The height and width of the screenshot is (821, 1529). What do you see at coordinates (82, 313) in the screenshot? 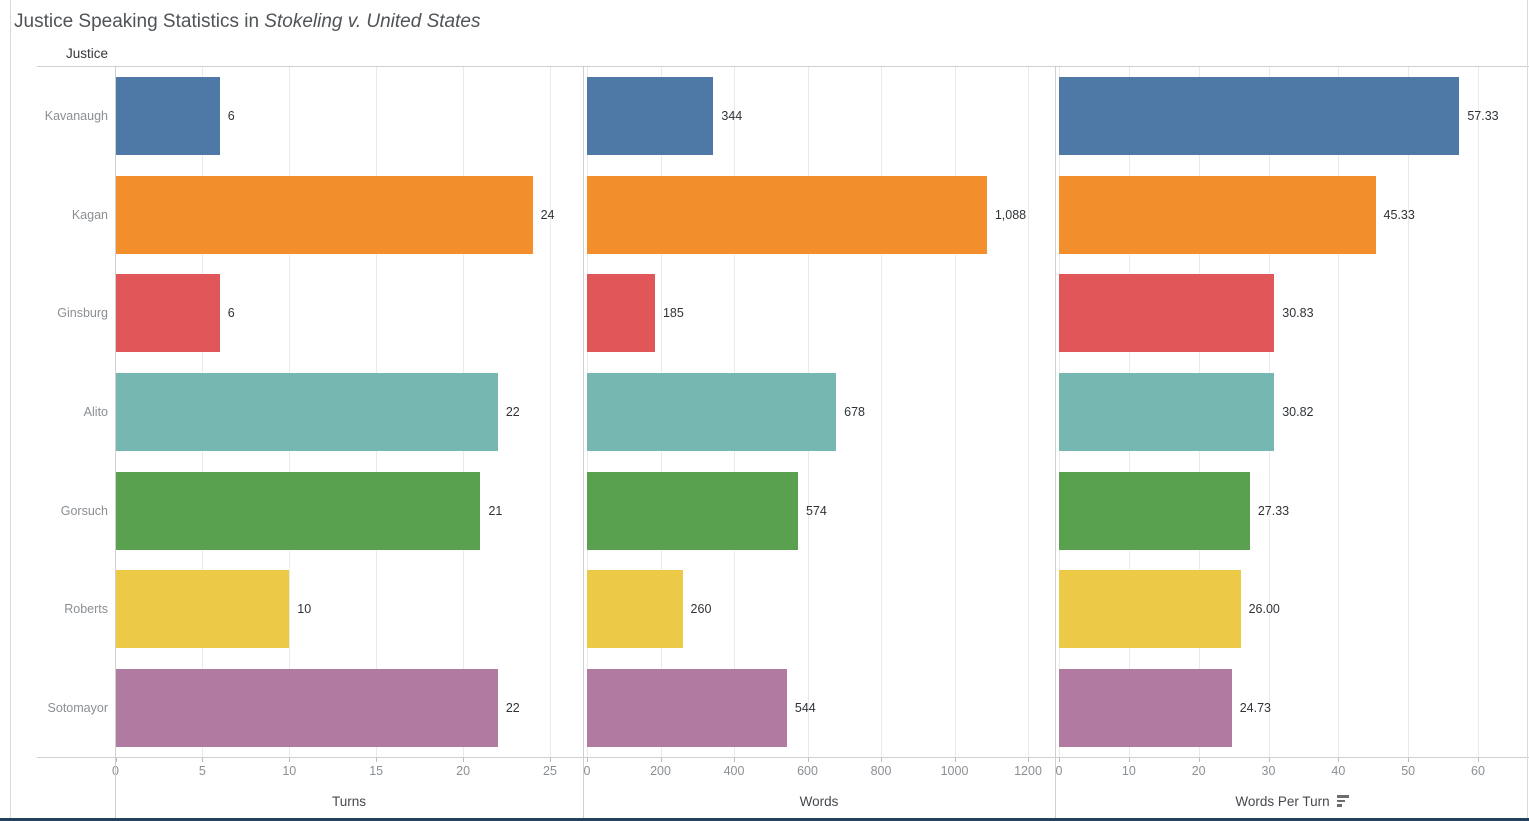
I see `row-label-ginsburg: Ginsburg` at bounding box center [82, 313].